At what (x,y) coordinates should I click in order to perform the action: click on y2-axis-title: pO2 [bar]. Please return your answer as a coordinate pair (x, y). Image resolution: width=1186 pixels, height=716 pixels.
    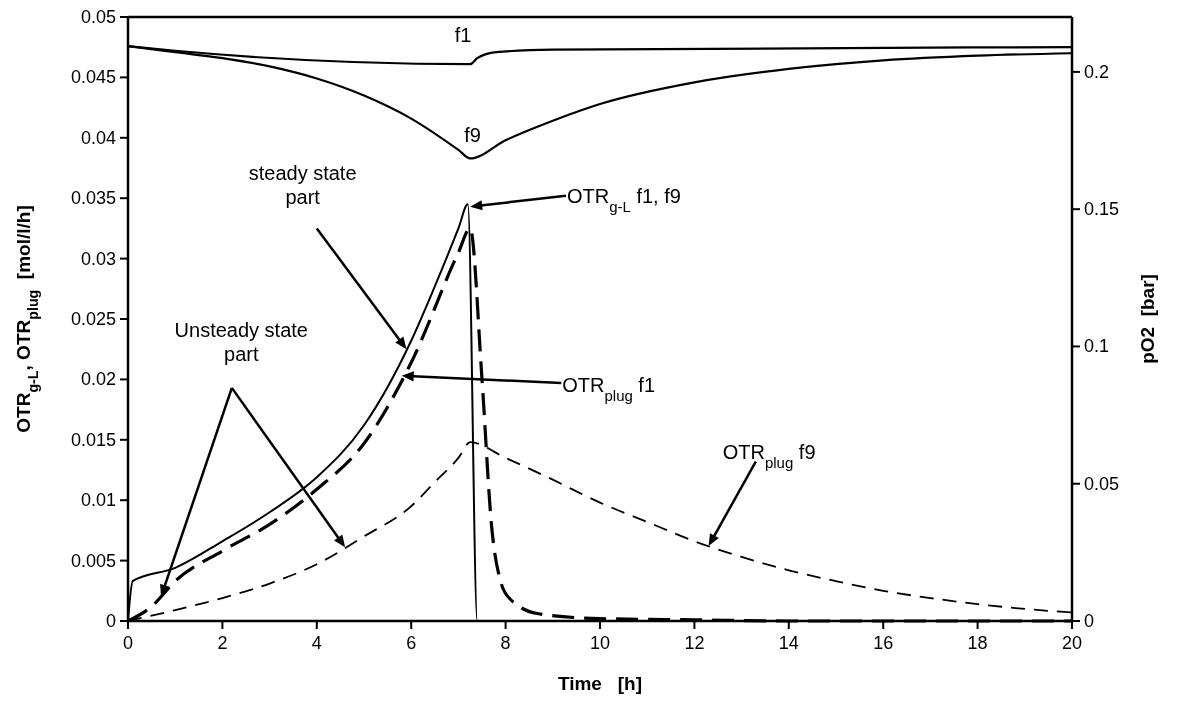
    Looking at the image, I should click on (1147, 319).